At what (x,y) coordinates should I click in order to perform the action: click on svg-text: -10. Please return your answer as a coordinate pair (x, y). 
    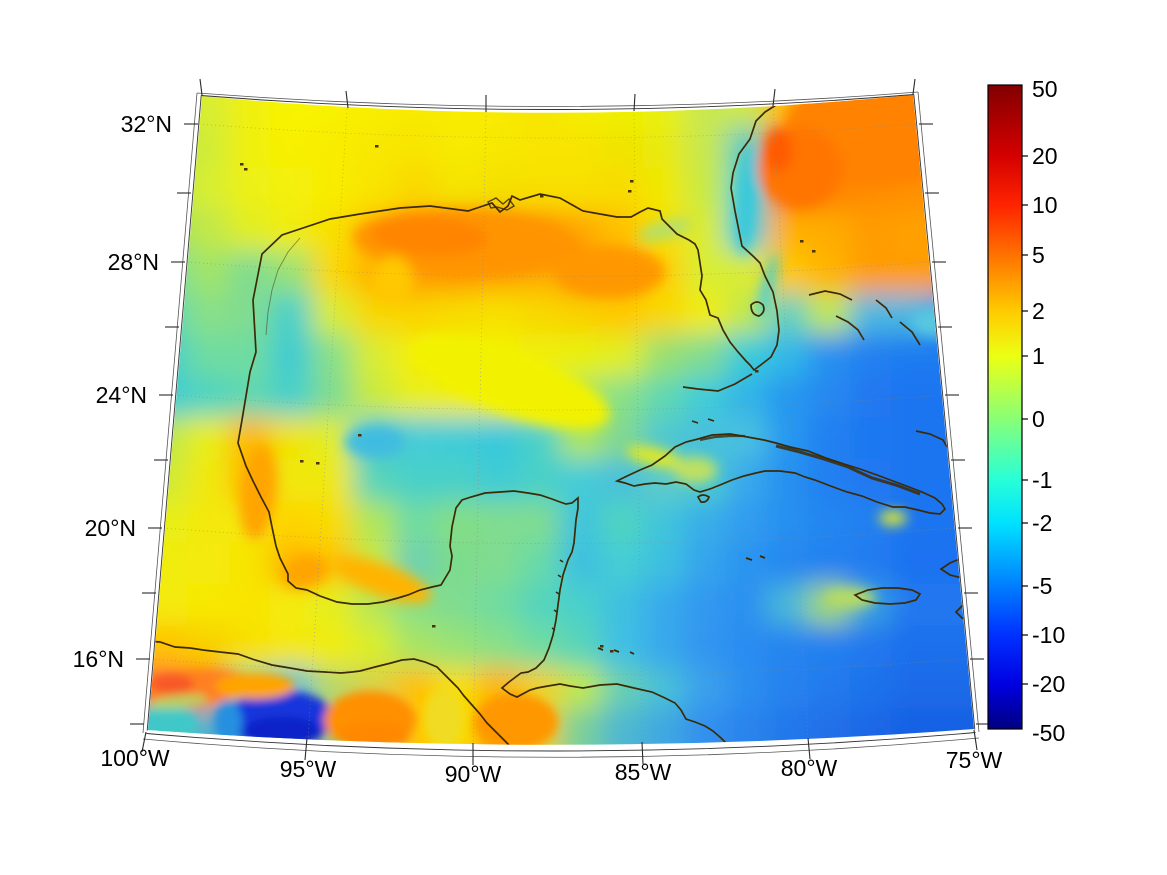
    Looking at the image, I should click on (1048, 635).